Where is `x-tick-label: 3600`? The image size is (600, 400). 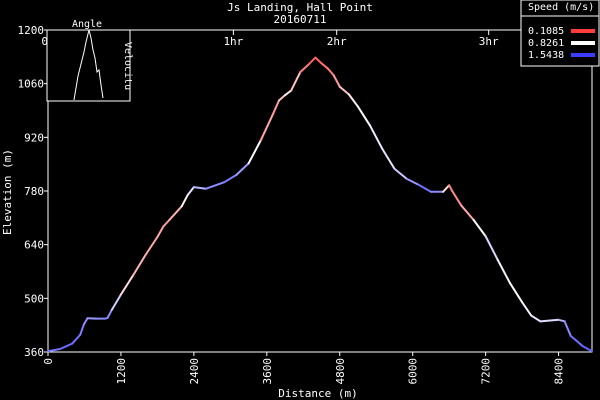
x-tick-label: 3600 is located at coordinates (267, 371).